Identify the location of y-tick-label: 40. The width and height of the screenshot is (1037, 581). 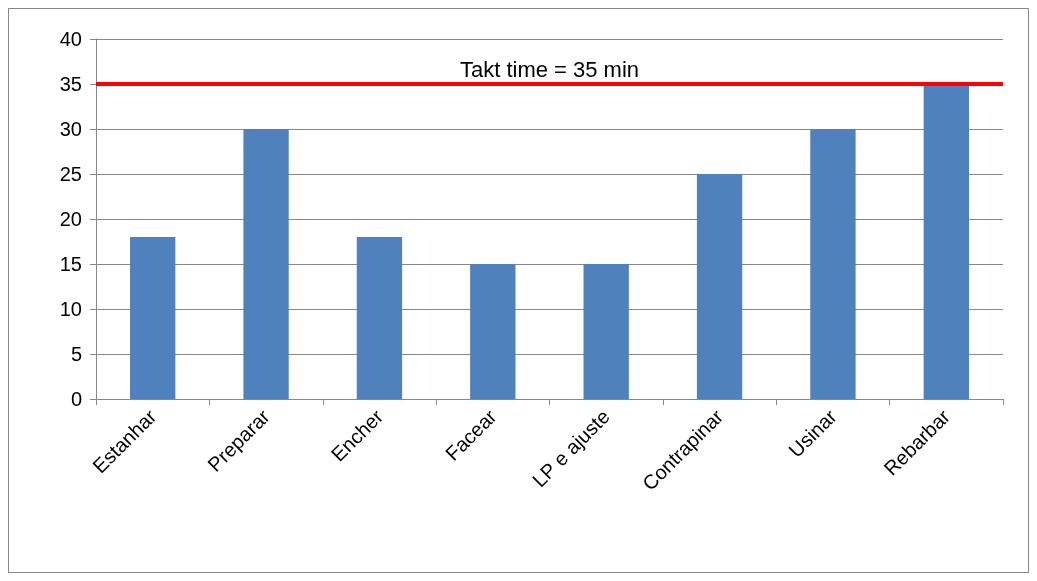
(70, 39).